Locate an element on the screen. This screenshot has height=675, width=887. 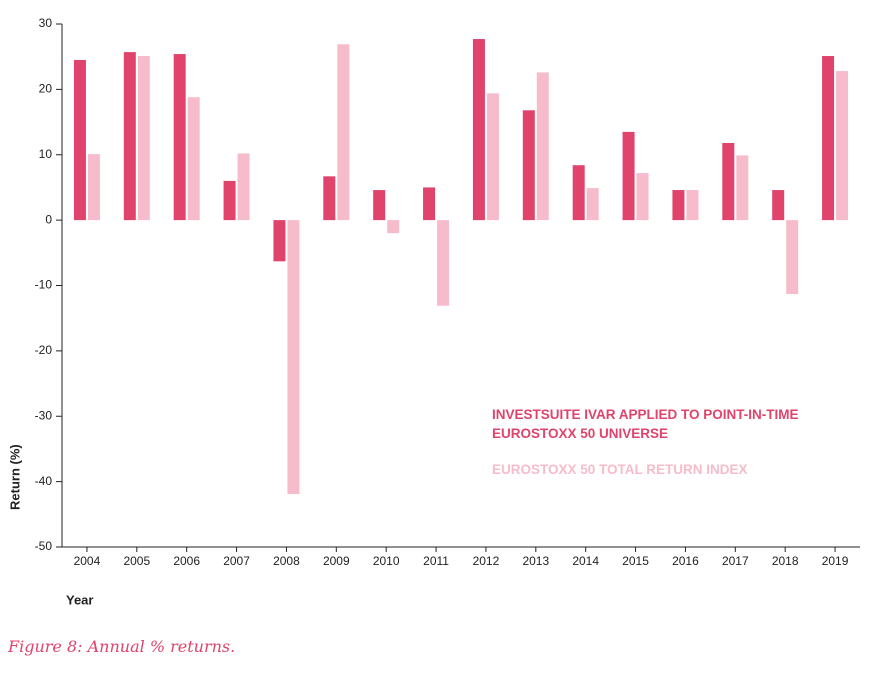
y-tick-label: -10 is located at coordinates (44, 285).